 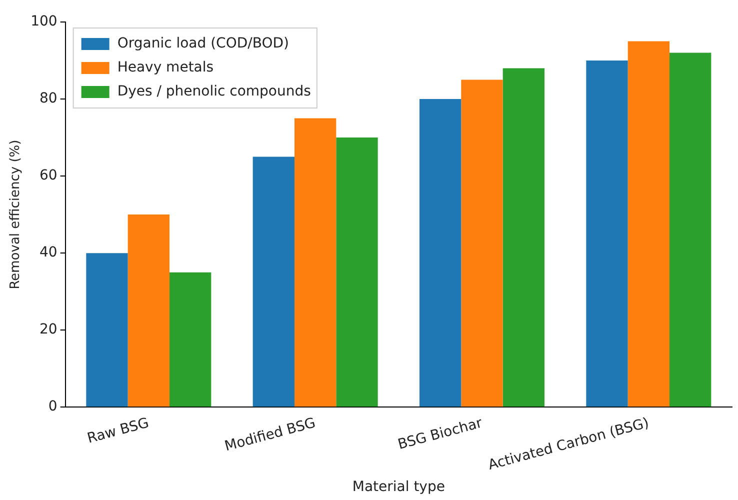 What do you see at coordinates (48, 330) in the screenshot?
I see `y-tick-label: 20` at bounding box center [48, 330].